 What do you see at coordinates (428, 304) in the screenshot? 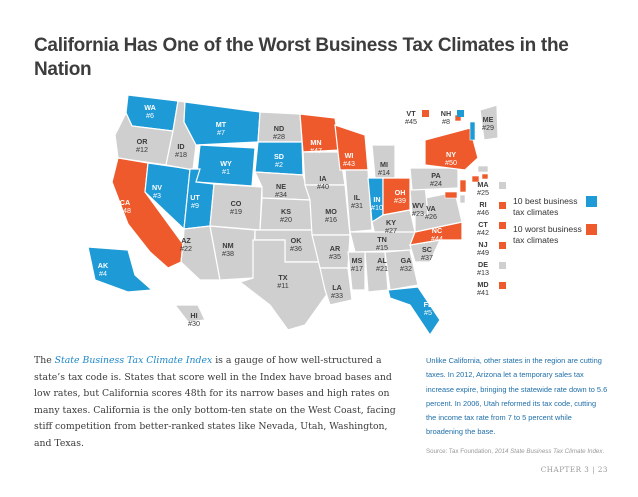
I see `state-label-fl: FL` at bounding box center [428, 304].